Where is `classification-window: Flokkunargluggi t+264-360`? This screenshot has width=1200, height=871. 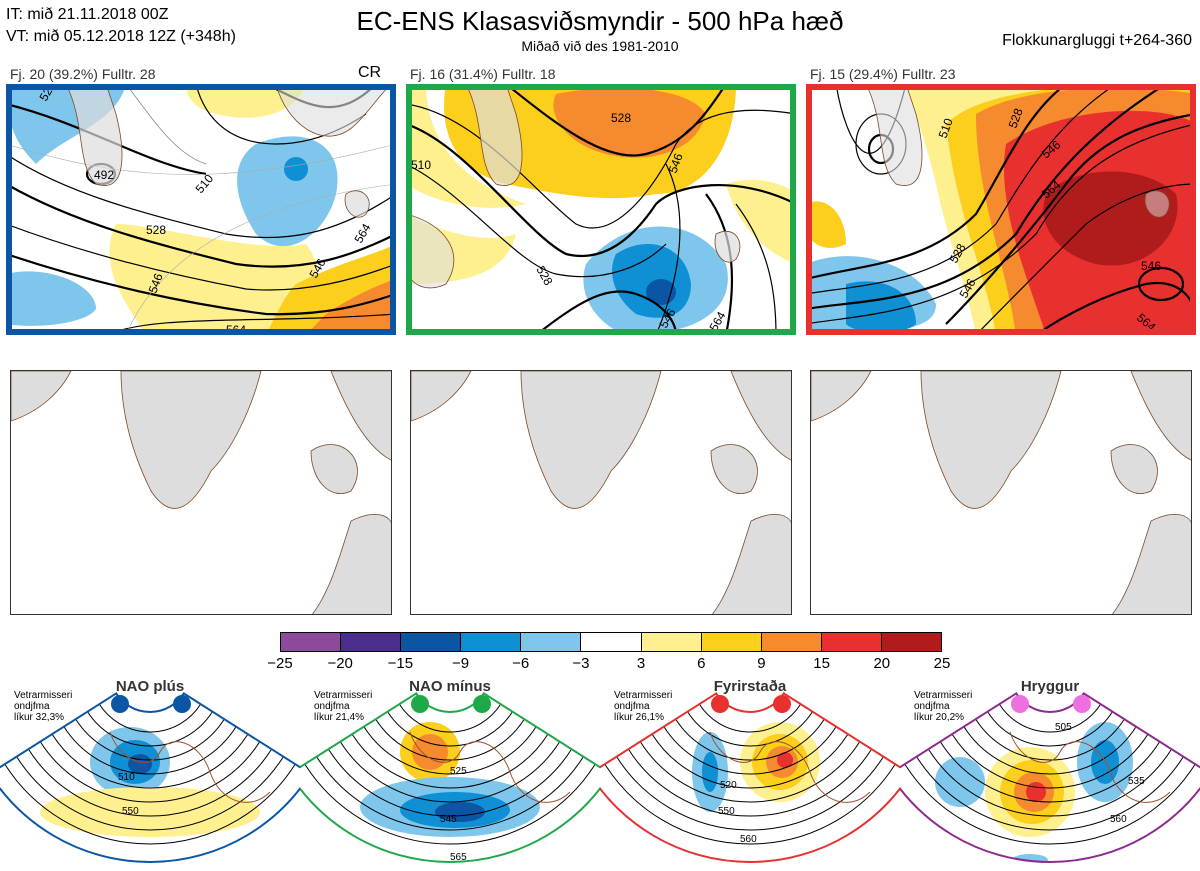 classification-window: Flokkunargluggi t+264-360 is located at coordinates (1097, 40).